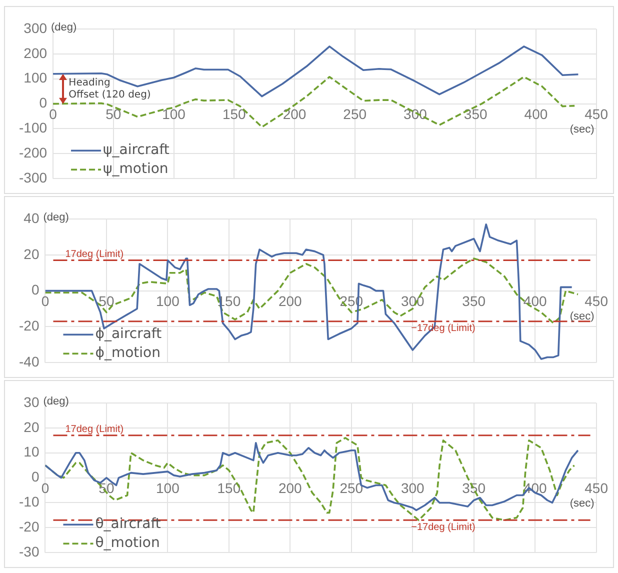 Image resolution: width=618 pixels, height=573 pixels. Describe the element at coordinates (33, 177) in the screenshot. I see `y-tick-label: -300` at that location.